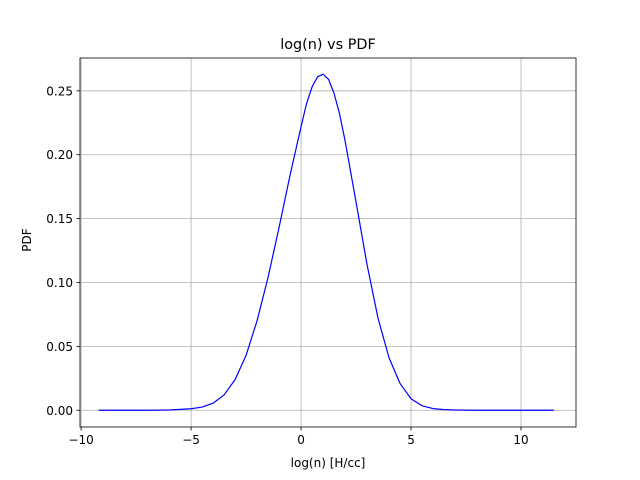 Image resolution: width=640 pixels, height=480 pixels. Describe the element at coordinates (63, 251) in the screenshot. I see `y-axis-ticks: 0.00 0.05 0.10 0.15 0.20 0.25` at that location.